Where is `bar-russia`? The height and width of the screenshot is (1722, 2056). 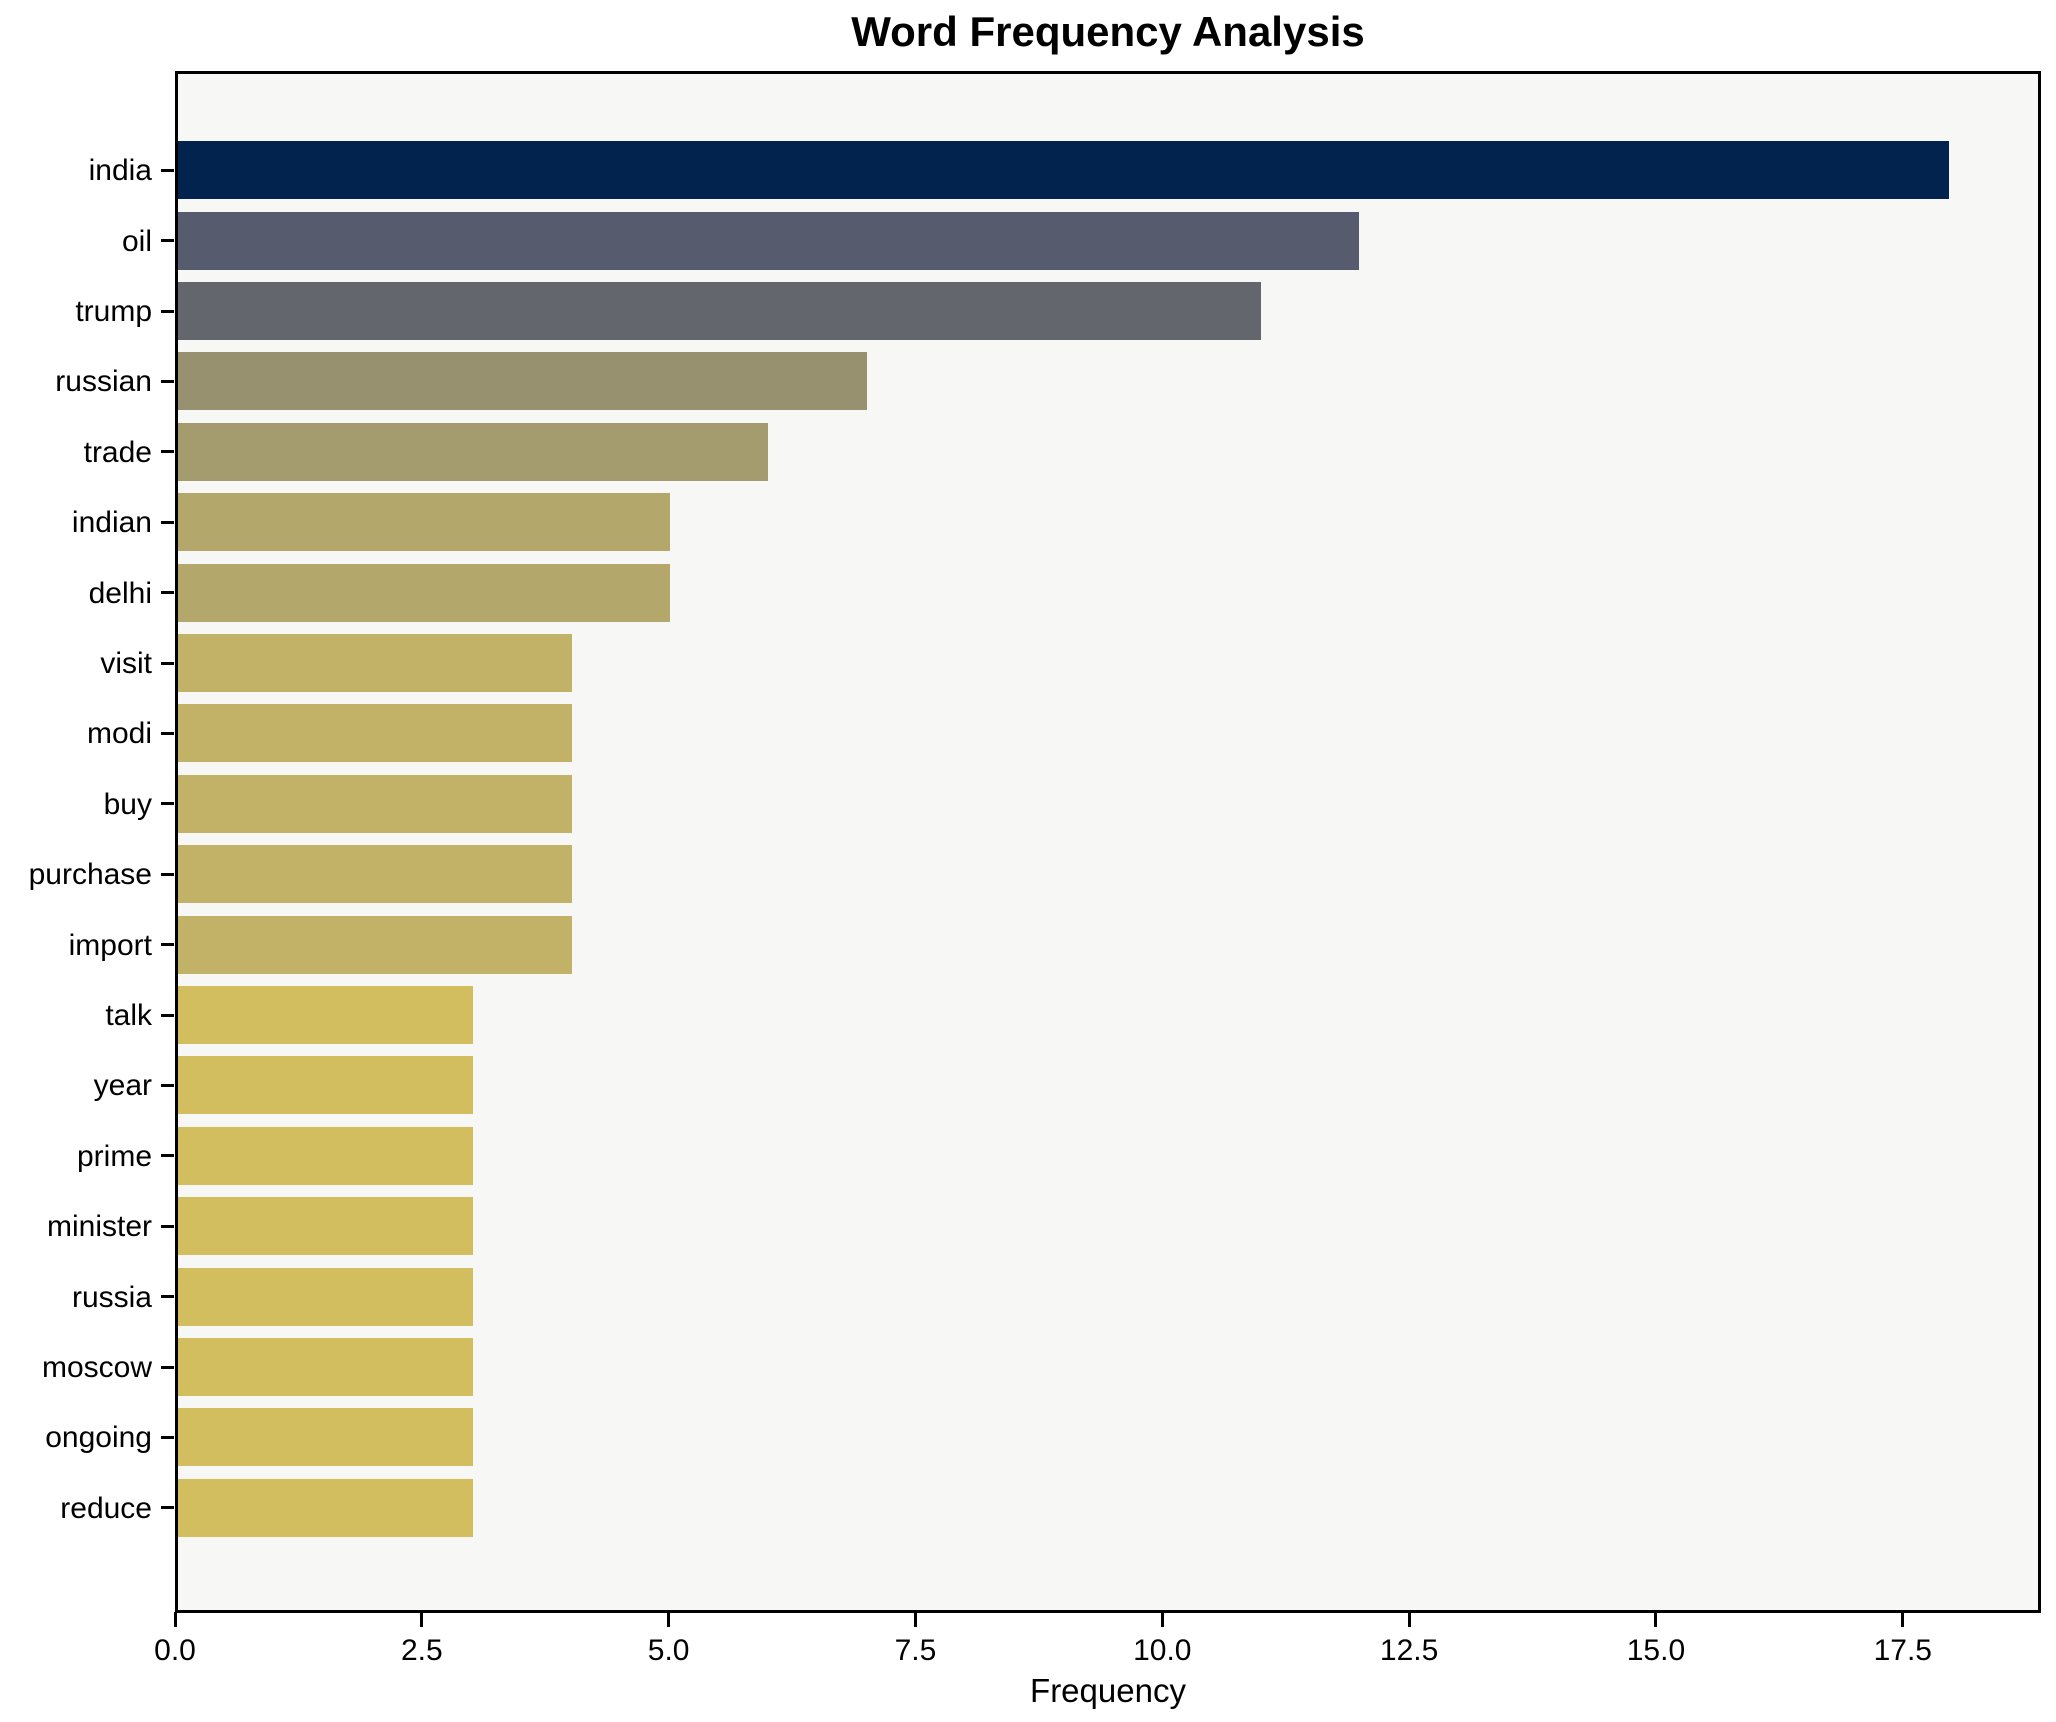
bar-russia is located at coordinates (326, 1296).